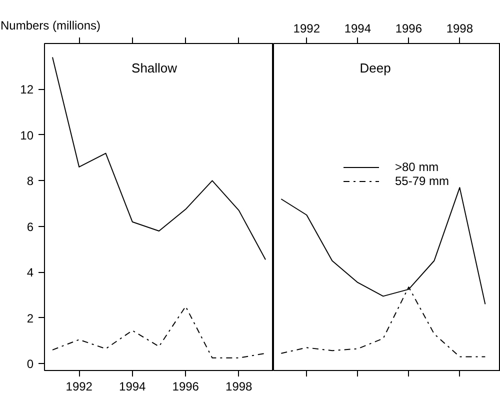 The width and height of the screenshot is (500, 404). What do you see at coordinates (27, 135) in the screenshot?
I see `y-tick-label: 10` at bounding box center [27, 135].